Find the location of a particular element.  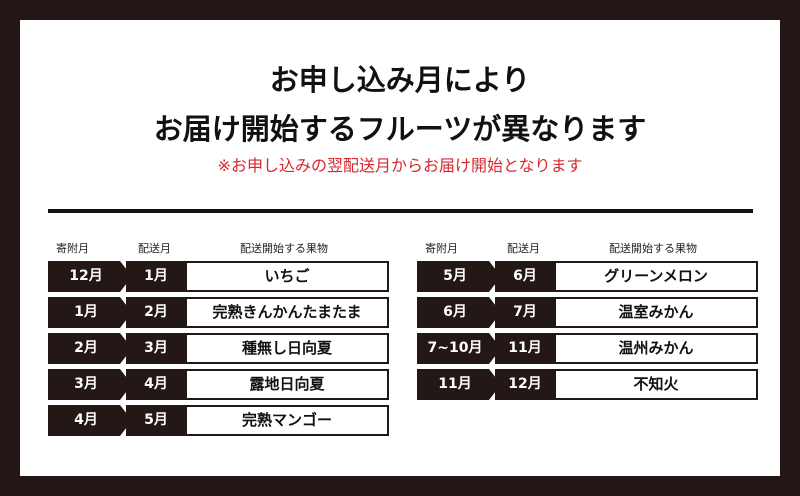

donation-month: 2月 is located at coordinates (90, 348).